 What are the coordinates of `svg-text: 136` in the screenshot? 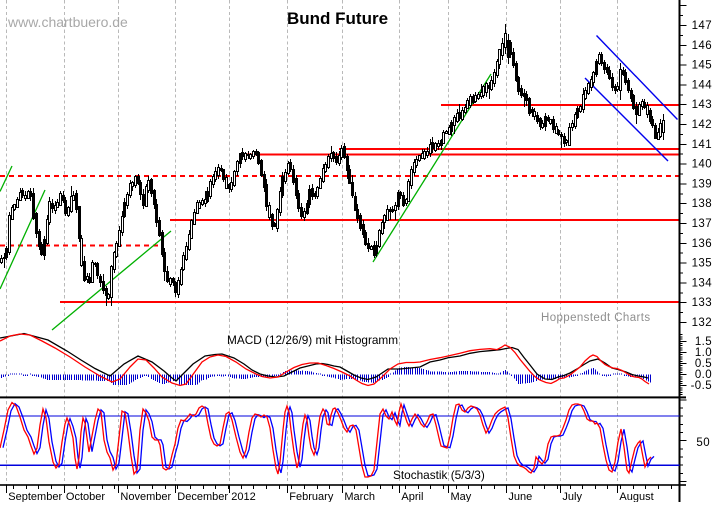 It's located at (702, 244).